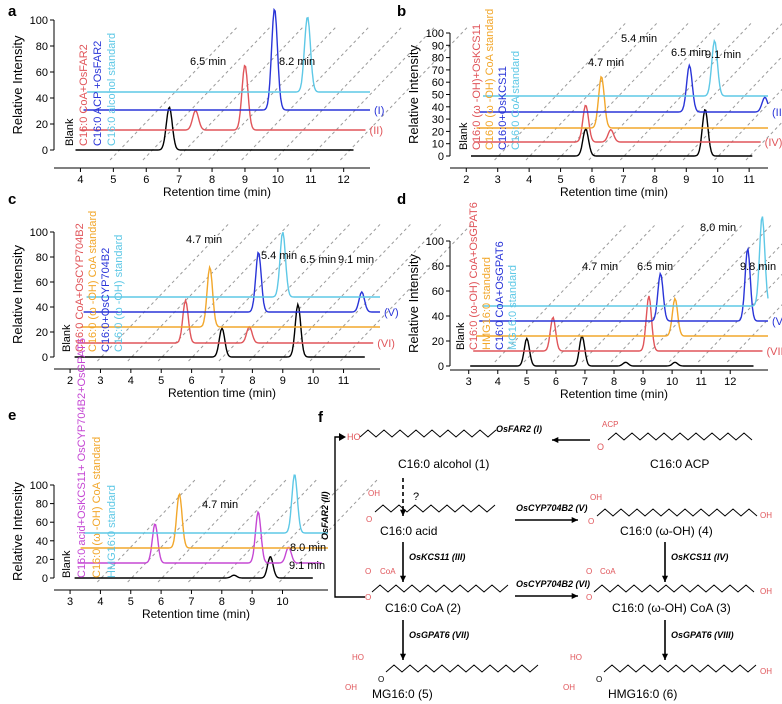 The height and width of the screenshot is (704, 782). Describe the element at coordinates (12, 415) in the screenshot. I see `panel-label: e` at that location.